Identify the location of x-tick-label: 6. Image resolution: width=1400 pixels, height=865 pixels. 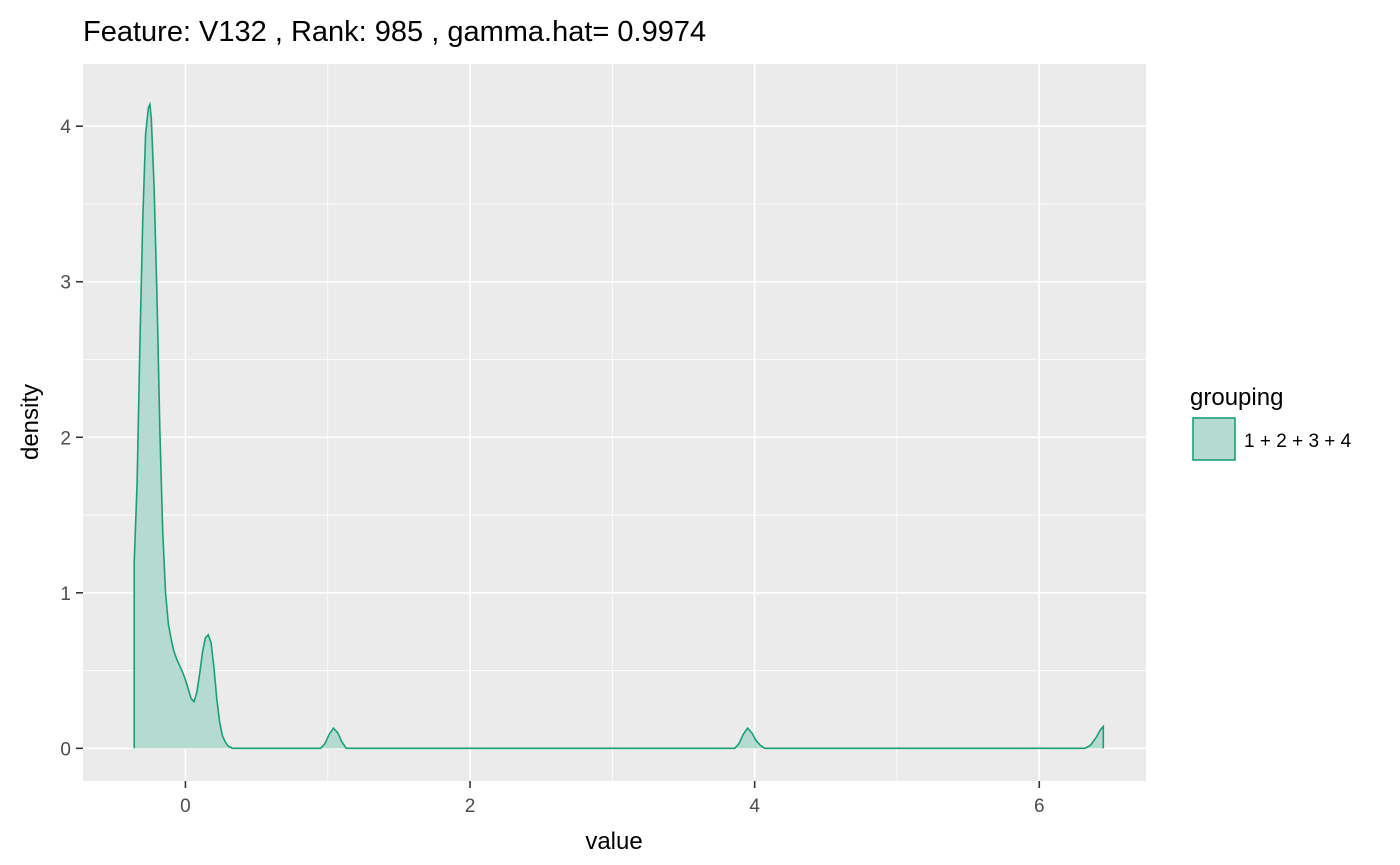
(1039, 806).